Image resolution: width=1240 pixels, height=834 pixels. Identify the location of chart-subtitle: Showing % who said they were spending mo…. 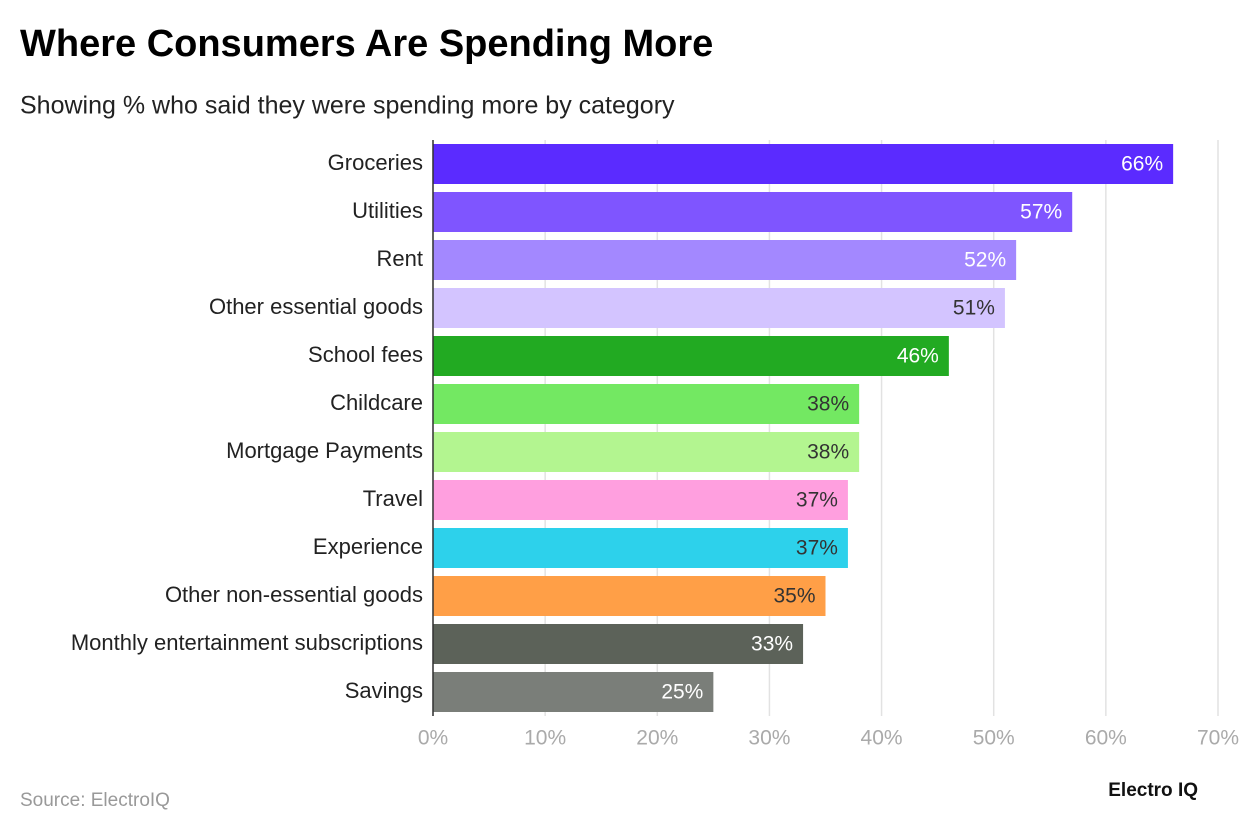
(347, 106).